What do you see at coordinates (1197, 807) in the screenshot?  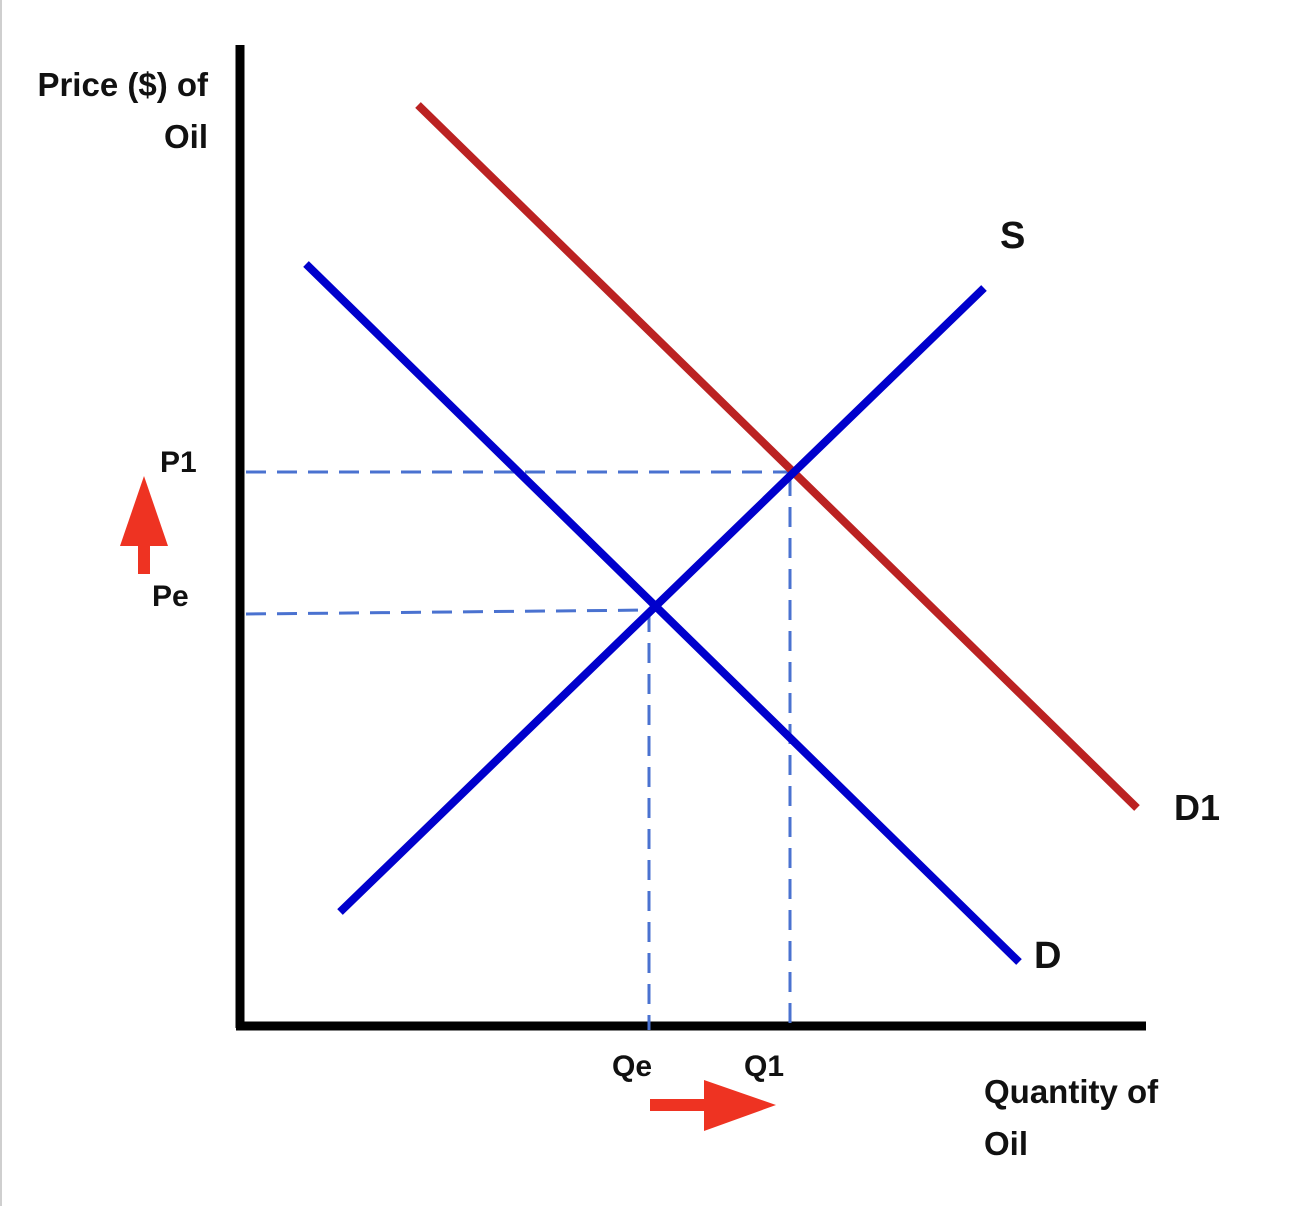 I see `new-demand-curve-label: D1` at bounding box center [1197, 807].